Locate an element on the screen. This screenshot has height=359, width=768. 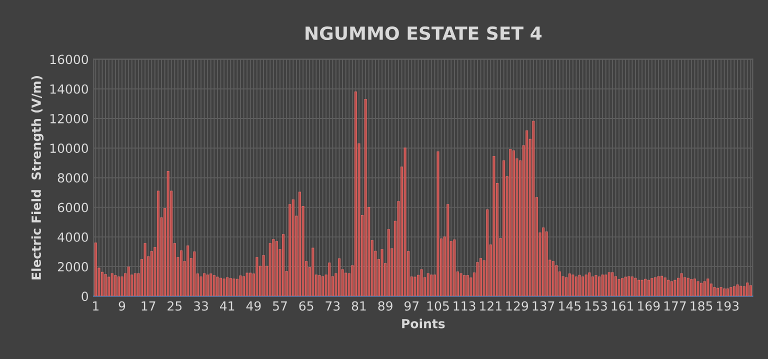
y-tick-label: 6000 is located at coordinates (73, 207).